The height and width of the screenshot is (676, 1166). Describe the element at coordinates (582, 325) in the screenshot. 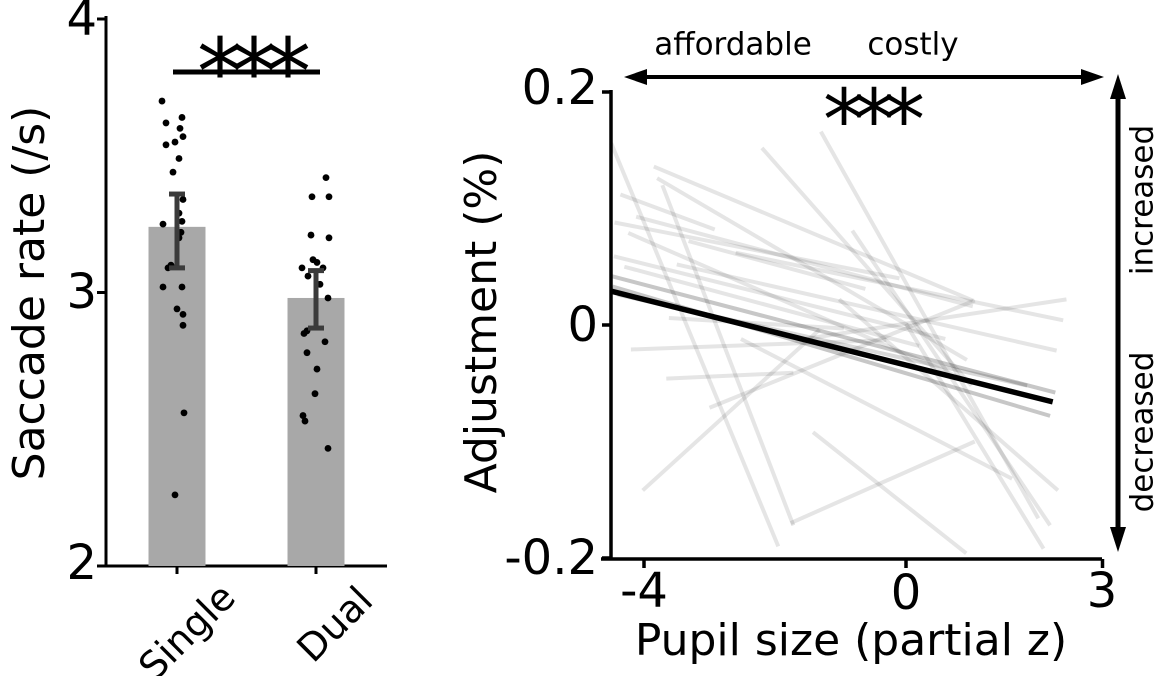

I see `right-ytick-0: 0` at that location.